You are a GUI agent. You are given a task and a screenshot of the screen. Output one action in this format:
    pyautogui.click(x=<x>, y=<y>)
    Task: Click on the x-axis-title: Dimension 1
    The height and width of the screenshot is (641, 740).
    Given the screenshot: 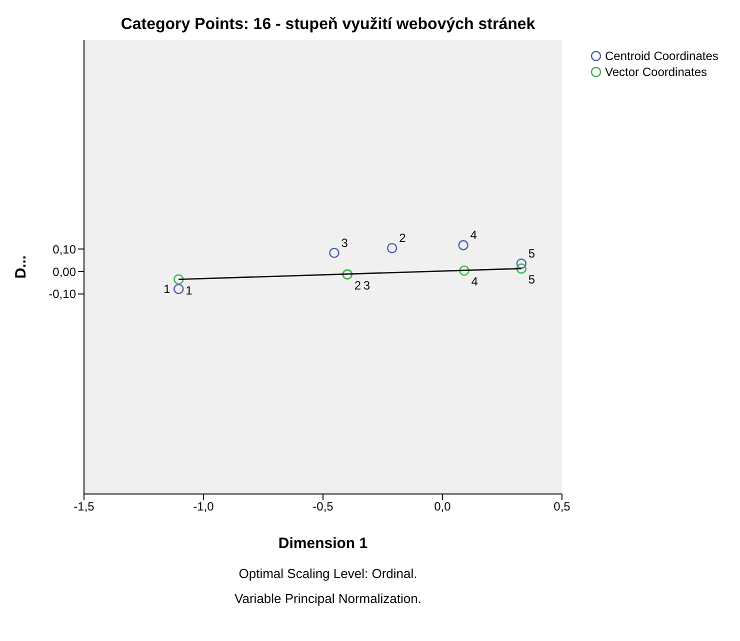 What is the action you would take?
    pyautogui.click(x=323, y=543)
    